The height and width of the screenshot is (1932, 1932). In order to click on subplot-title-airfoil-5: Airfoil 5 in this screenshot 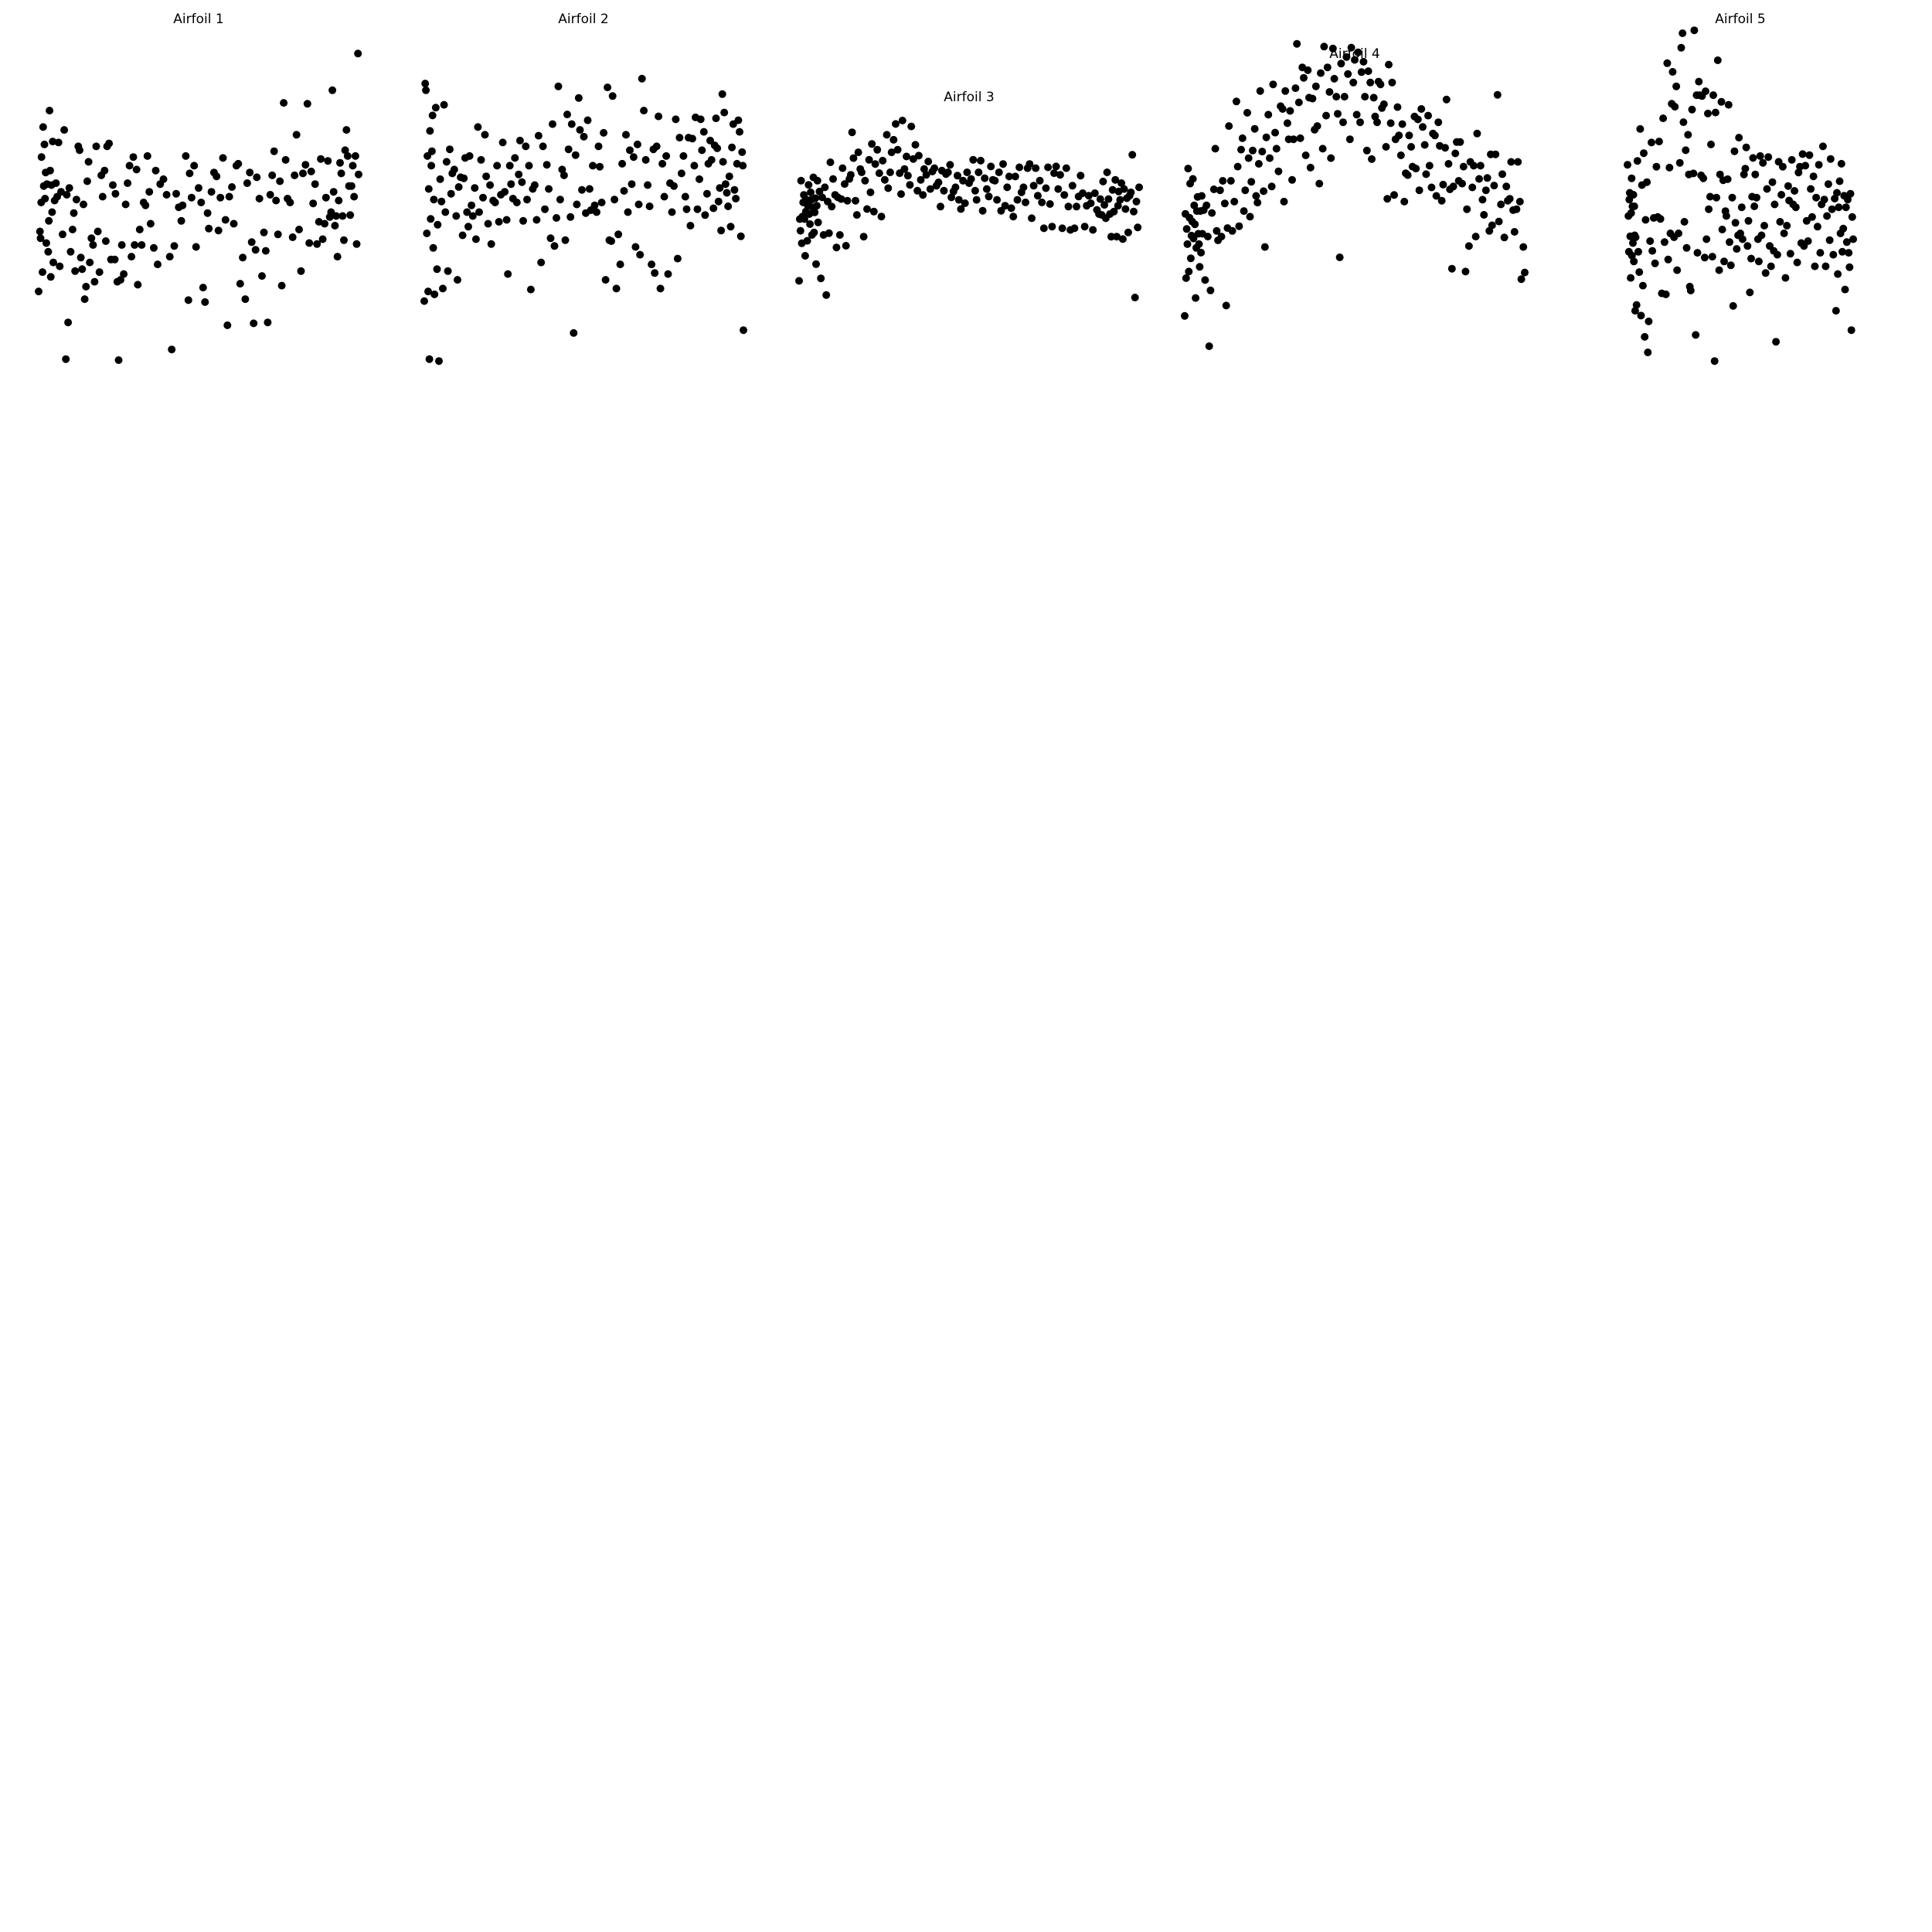, I will do `click(1740, 19)`.